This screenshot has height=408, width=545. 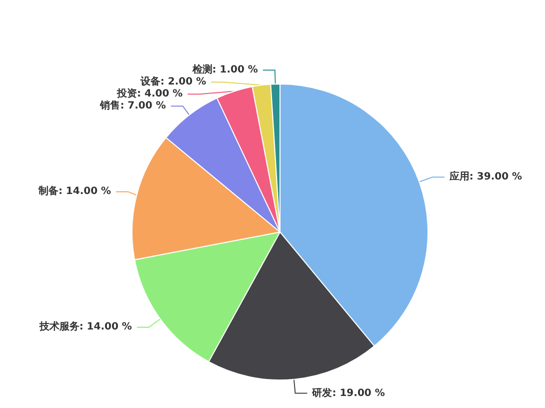 What do you see at coordinates (74, 191) in the screenshot?
I see `slice-label: 制备: 14.00 %` at bounding box center [74, 191].